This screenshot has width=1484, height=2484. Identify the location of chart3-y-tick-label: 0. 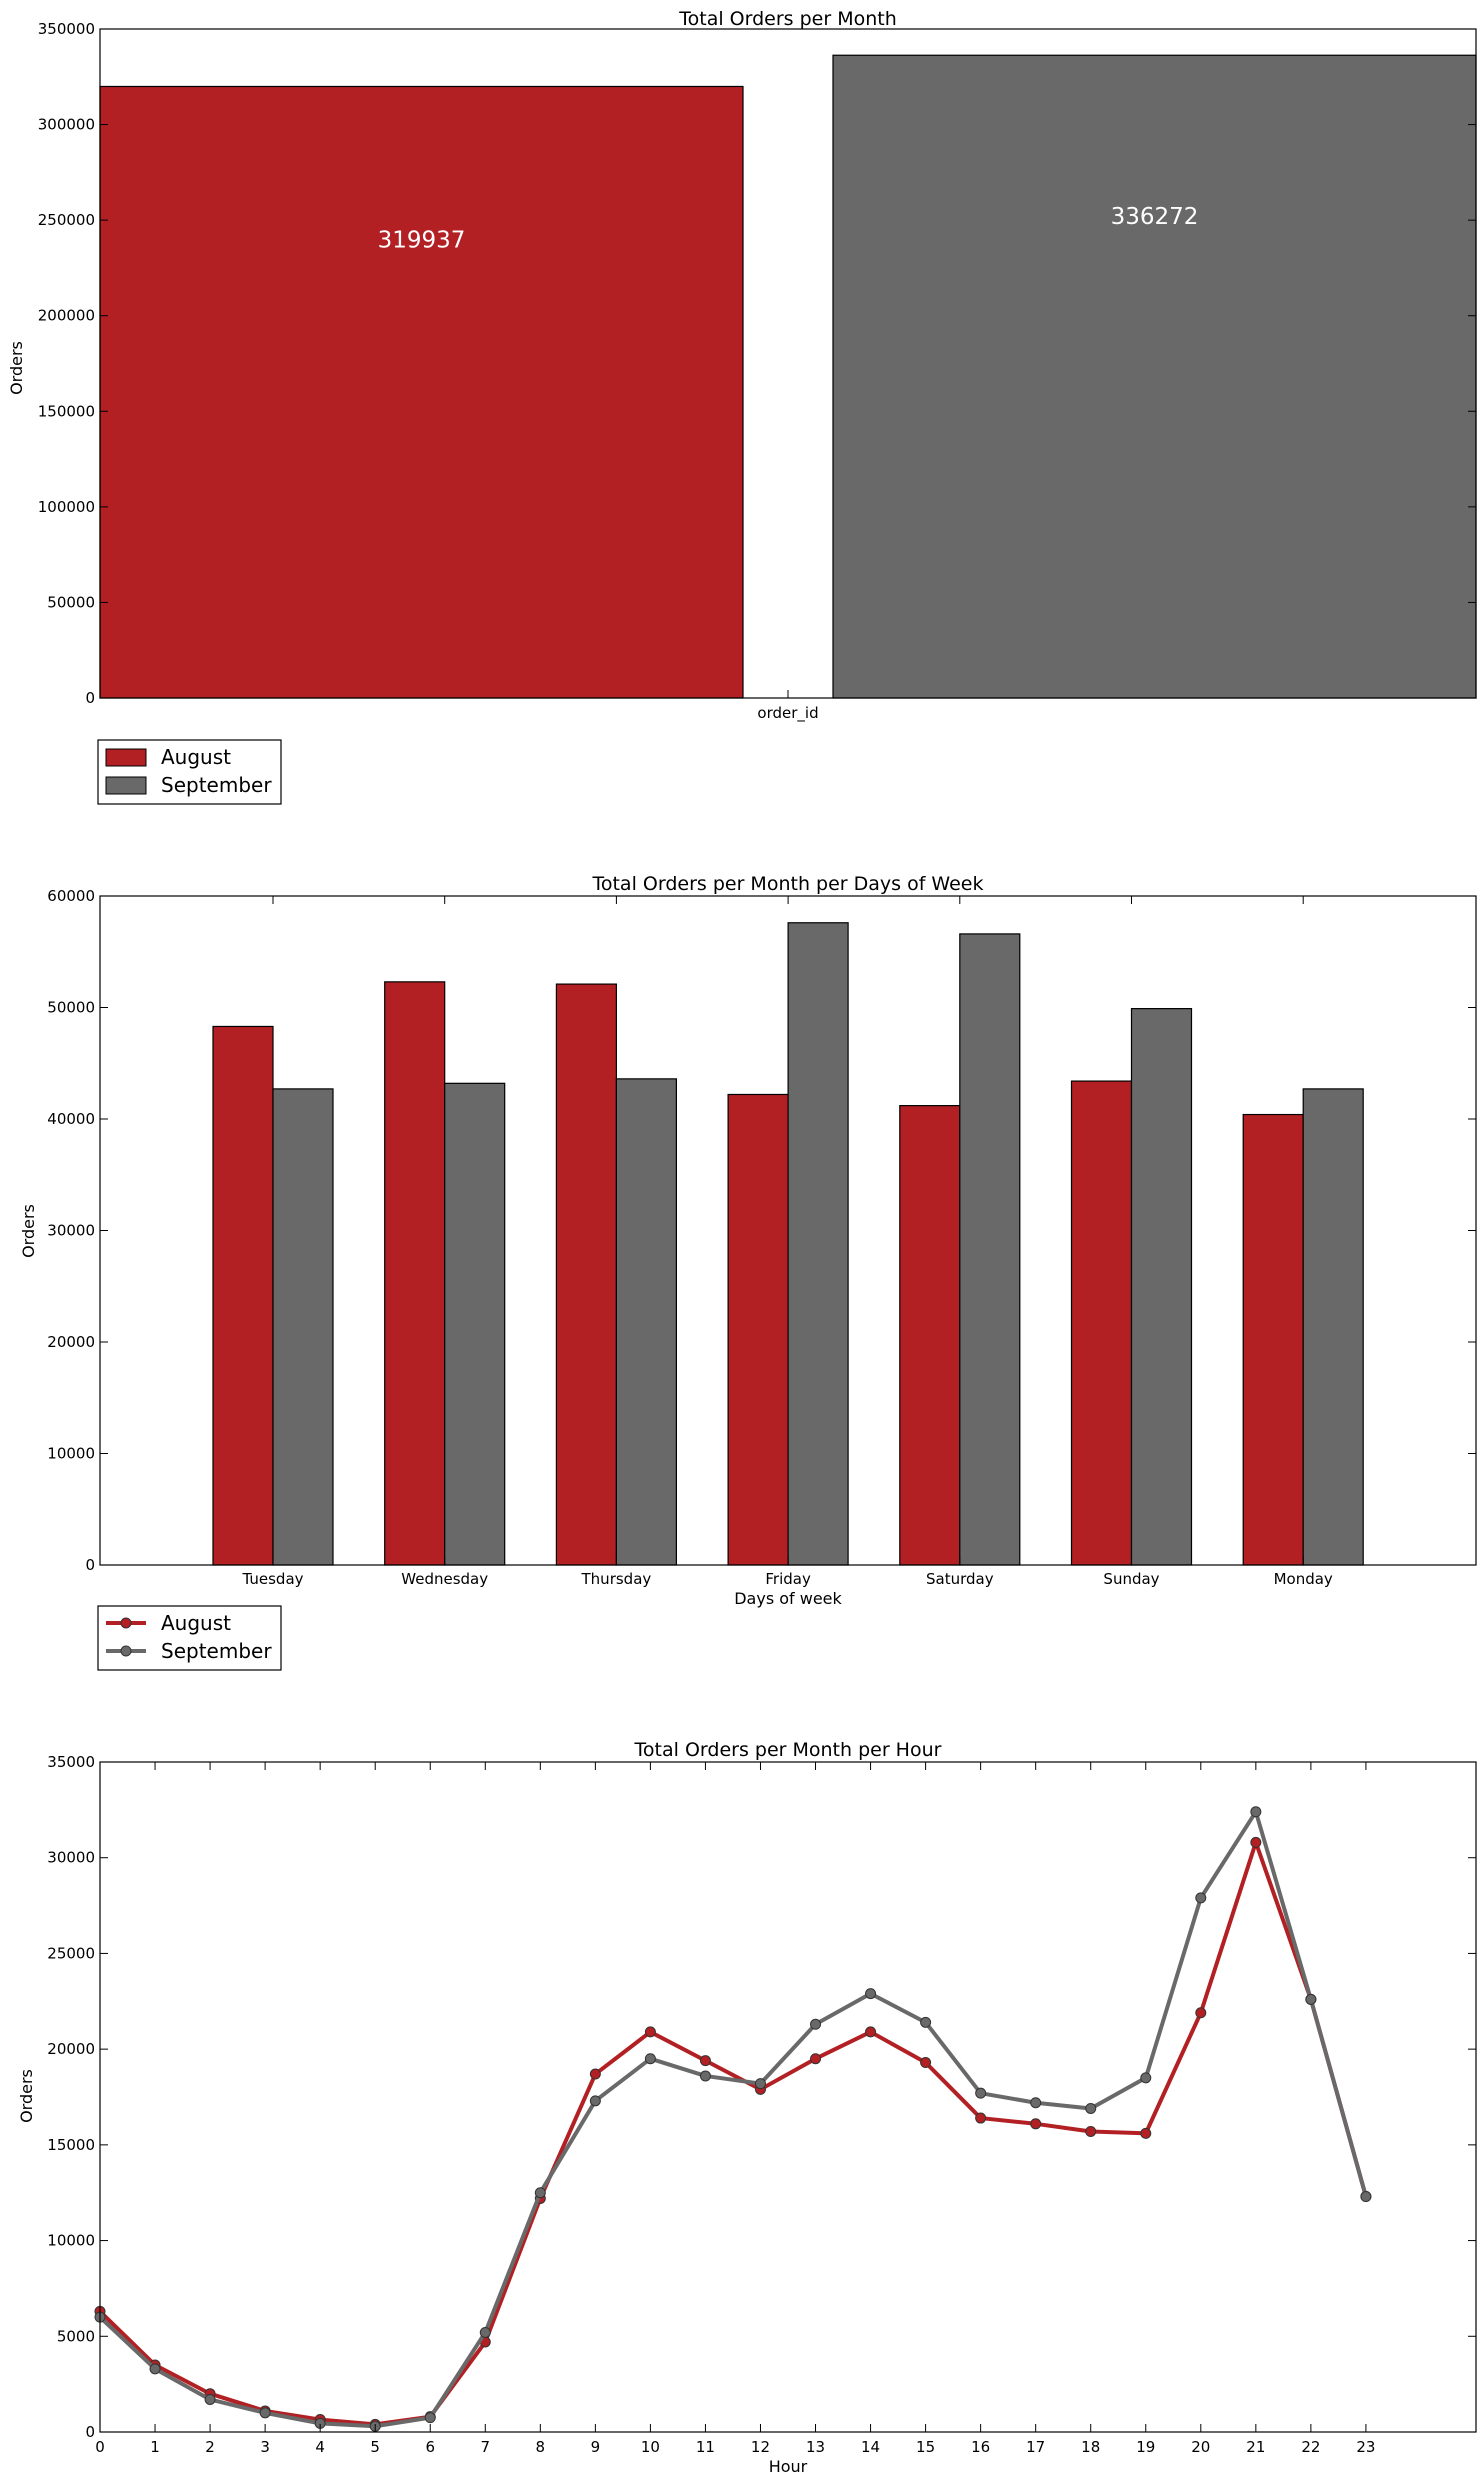
(90, 2432).